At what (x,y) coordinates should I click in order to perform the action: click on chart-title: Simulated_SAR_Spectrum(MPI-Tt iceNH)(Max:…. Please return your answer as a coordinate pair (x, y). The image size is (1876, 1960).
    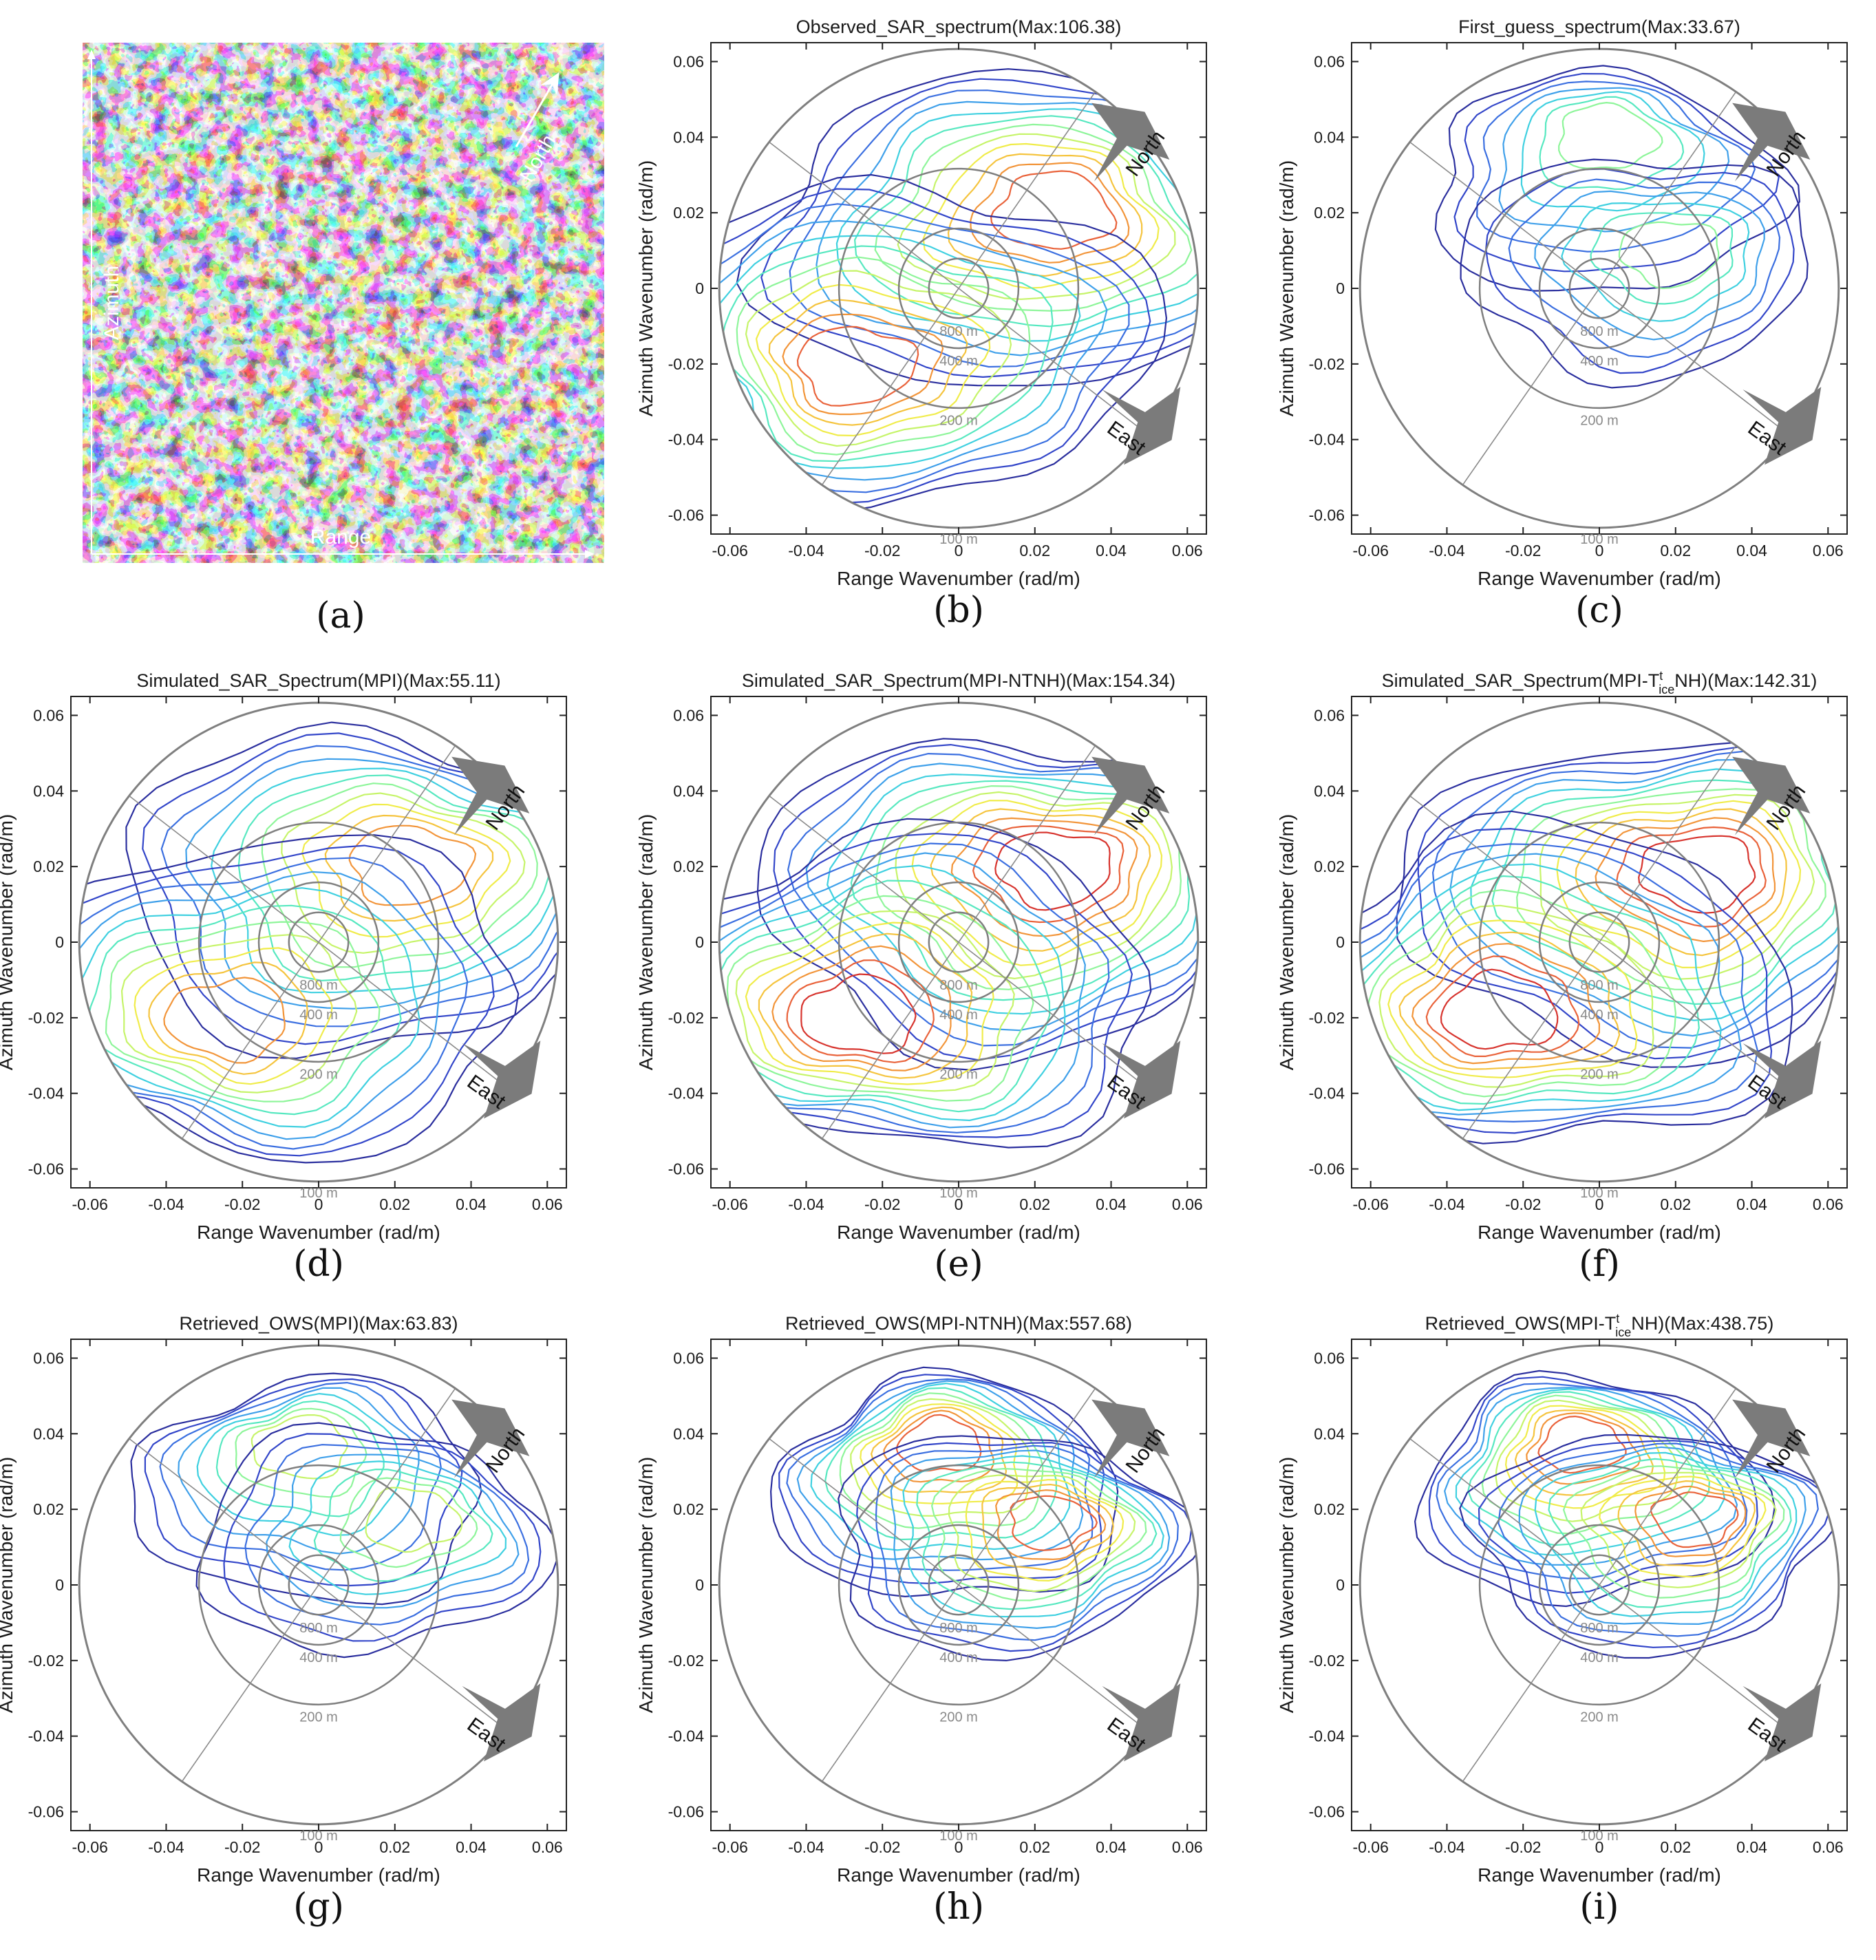
    Looking at the image, I should click on (1600, 682).